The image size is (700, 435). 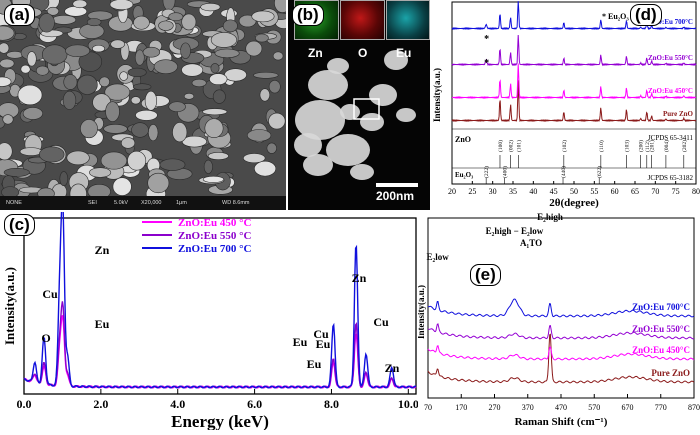 What do you see at coordinates (594, 407) in the screenshot?
I see `x-tick-label: 570` at bounding box center [594, 407].